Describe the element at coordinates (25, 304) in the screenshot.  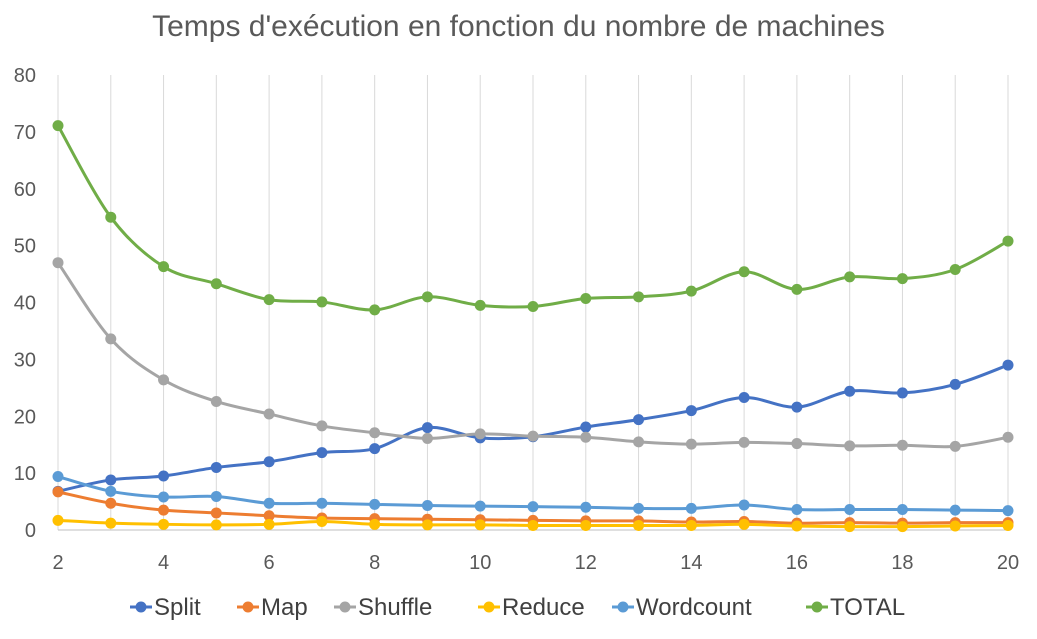
I see `y-tick-label: 40` at that location.